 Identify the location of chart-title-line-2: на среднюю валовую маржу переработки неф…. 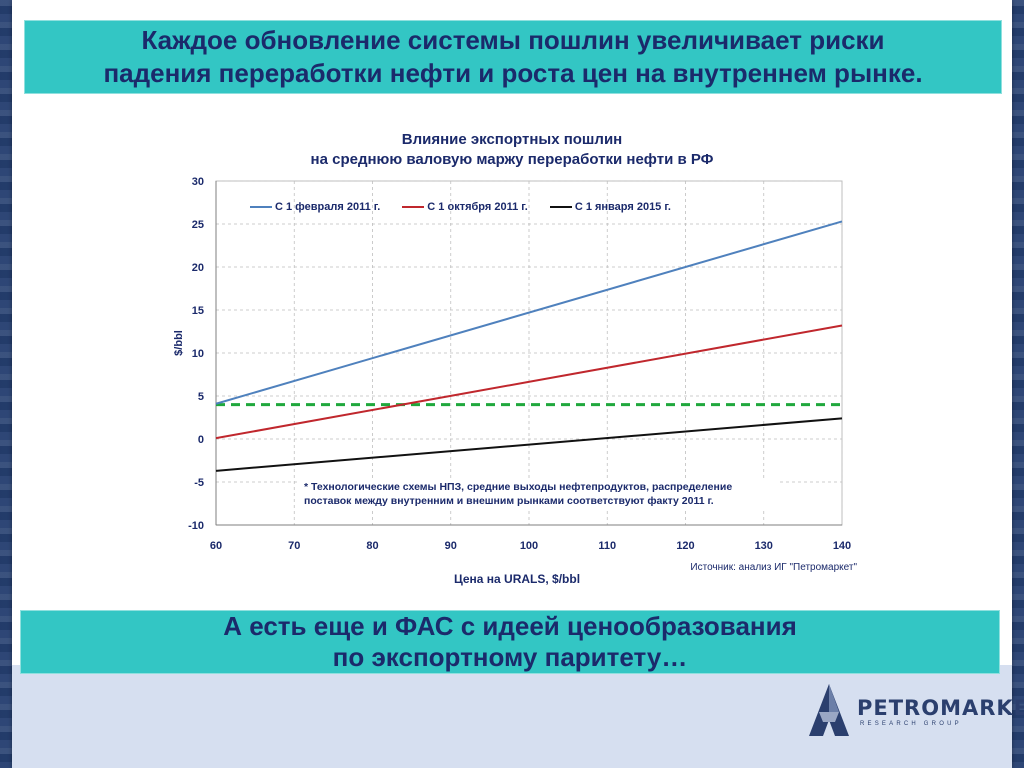
(512, 159).